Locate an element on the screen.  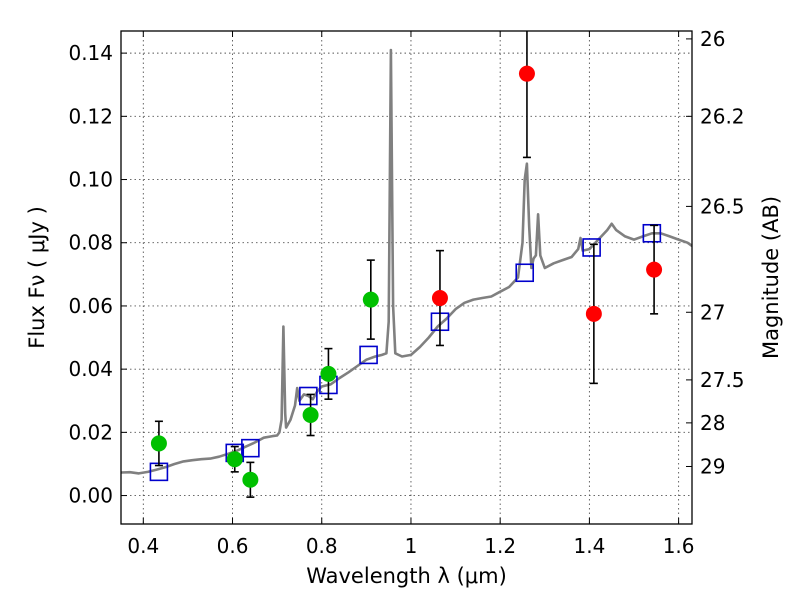
y-tick-label: 0.10 is located at coordinates (90, 180).